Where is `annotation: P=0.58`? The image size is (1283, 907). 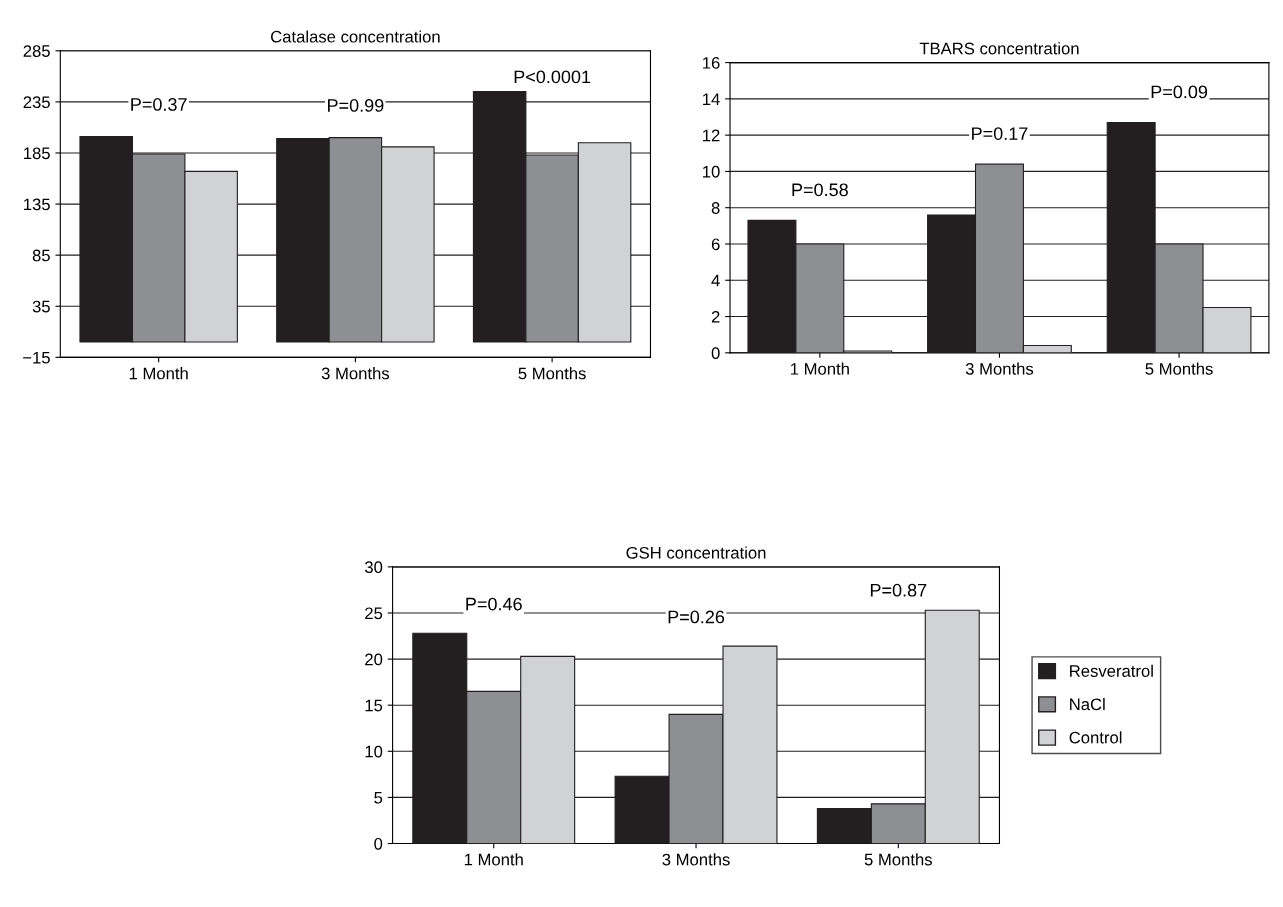 annotation: P=0.58 is located at coordinates (820, 190).